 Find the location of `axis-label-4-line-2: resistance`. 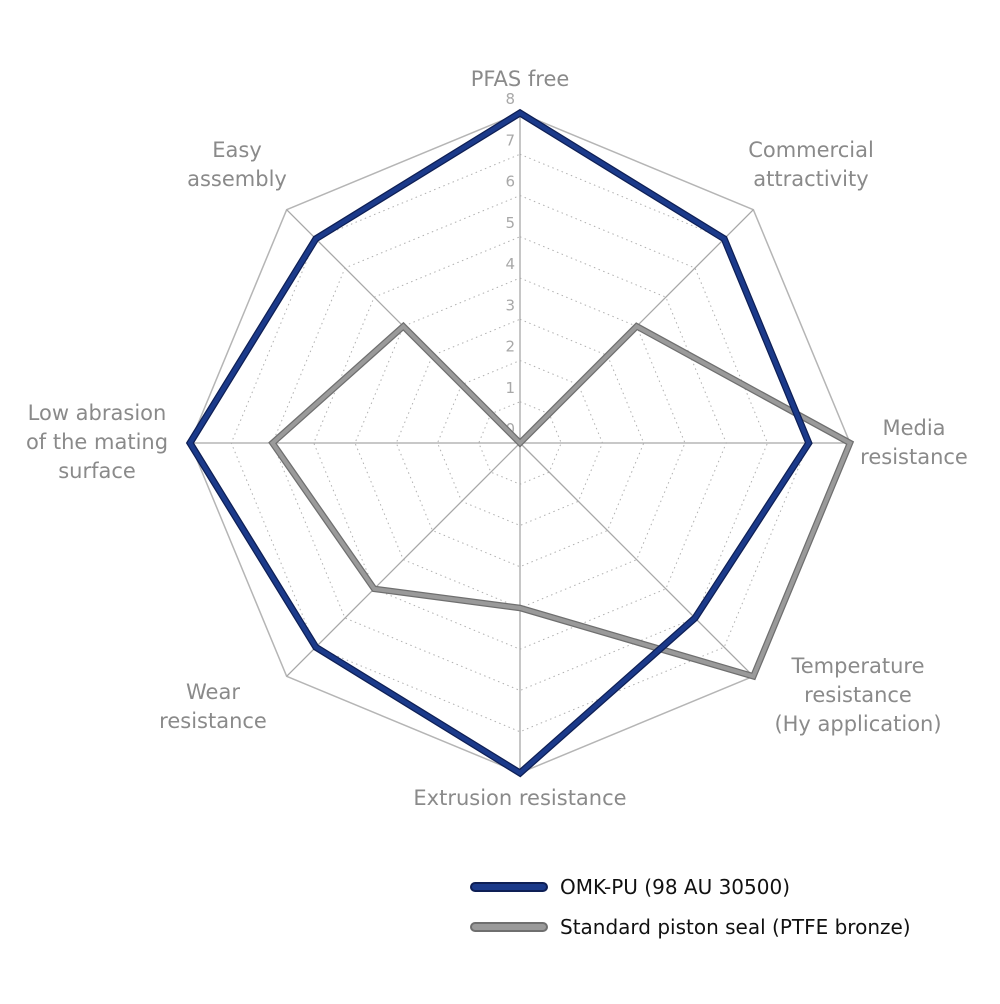

axis-label-4-line-2: resistance is located at coordinates (858, 695).